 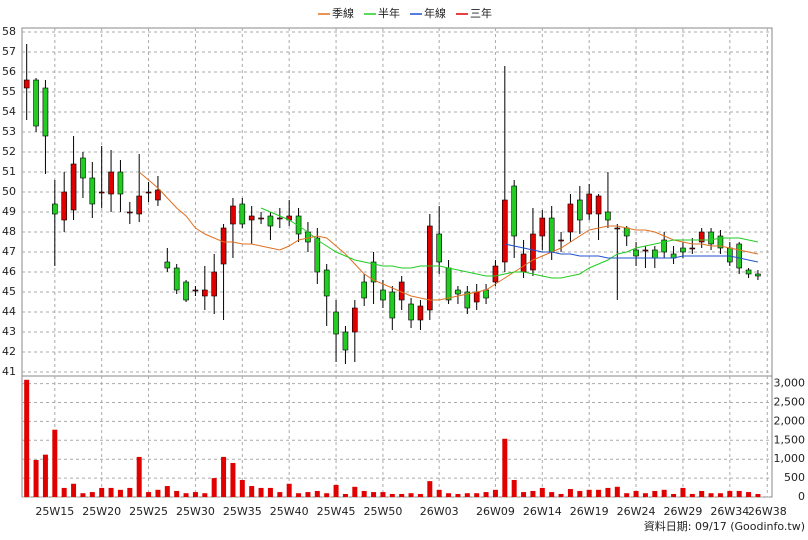 I want to click on x-tick-label: 26W19, so click(x=589, y=511).